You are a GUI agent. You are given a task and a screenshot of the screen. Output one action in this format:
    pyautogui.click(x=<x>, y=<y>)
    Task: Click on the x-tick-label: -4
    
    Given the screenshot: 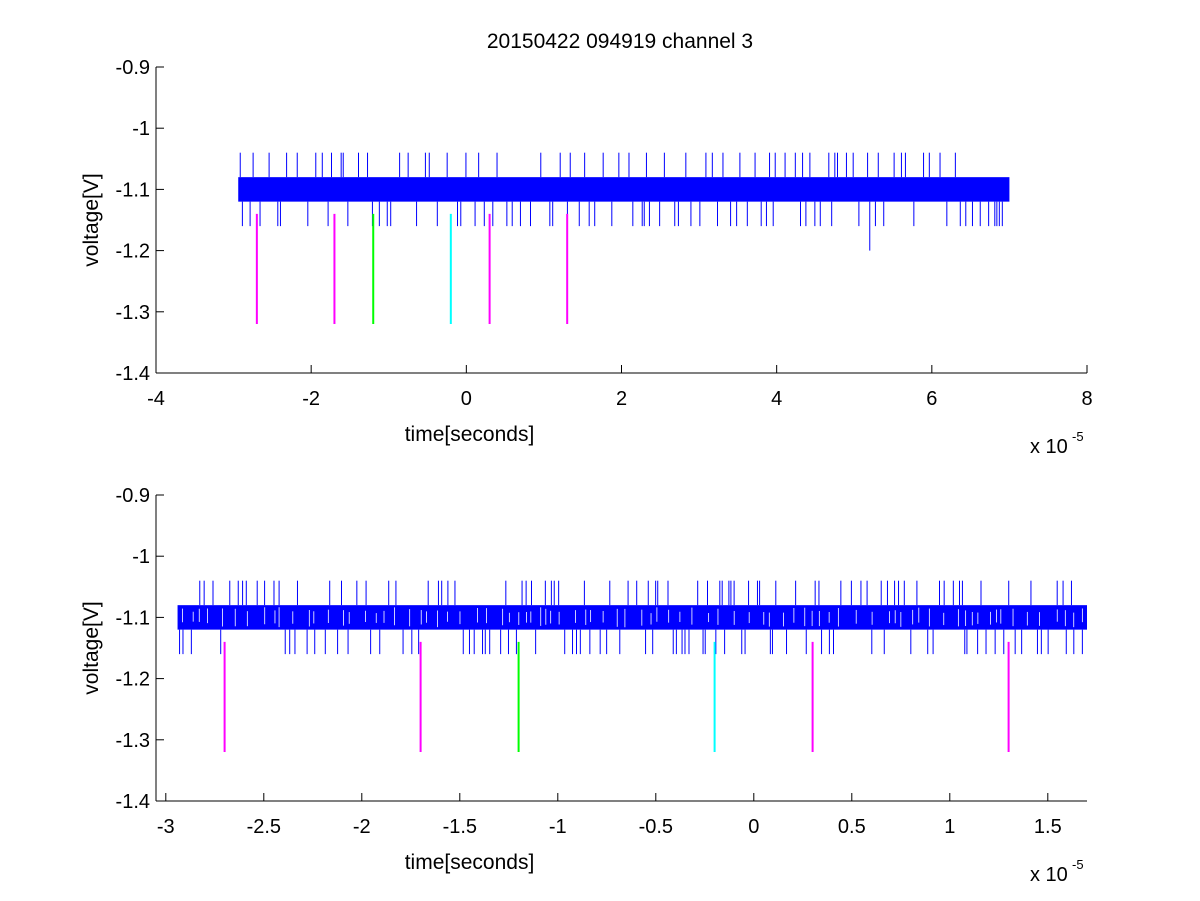 What is the action you would take?
    pyautogui.click(x=156, y=399)
    